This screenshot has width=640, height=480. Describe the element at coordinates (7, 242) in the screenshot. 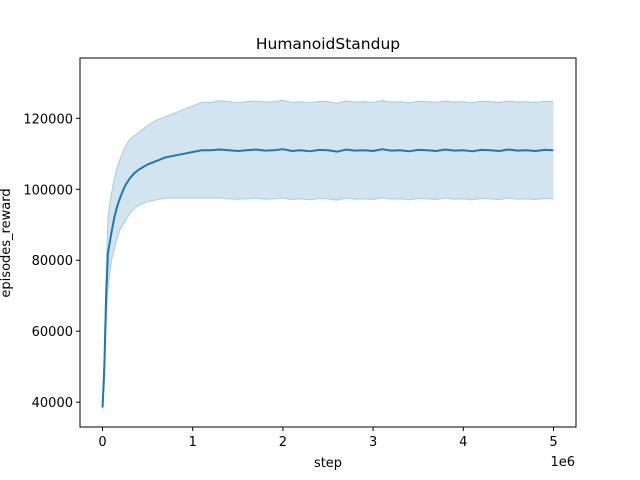

I see `y-axis-label: episodes_reward` at that location.